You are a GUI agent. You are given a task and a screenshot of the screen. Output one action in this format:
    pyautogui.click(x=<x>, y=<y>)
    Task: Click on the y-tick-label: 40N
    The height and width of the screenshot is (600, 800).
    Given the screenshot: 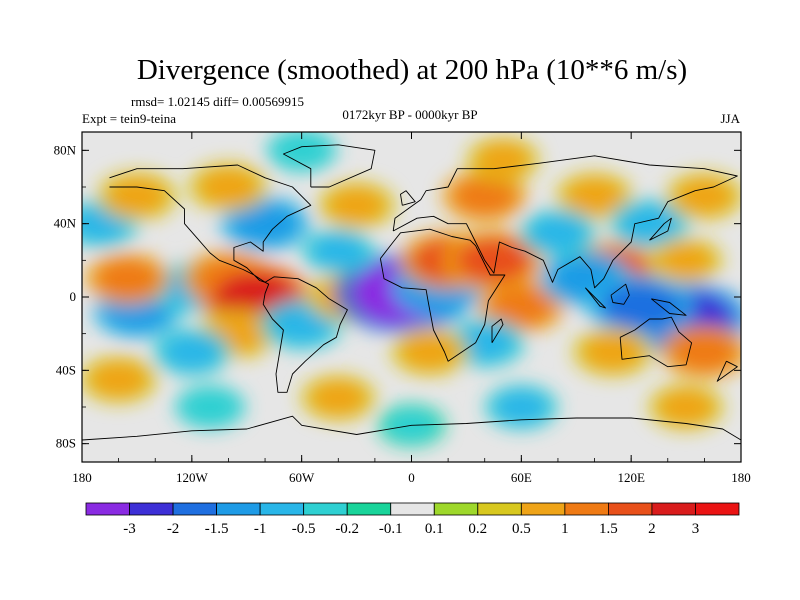 What is the action you would take?
    pyautogui.click(x=65, y=223)
    